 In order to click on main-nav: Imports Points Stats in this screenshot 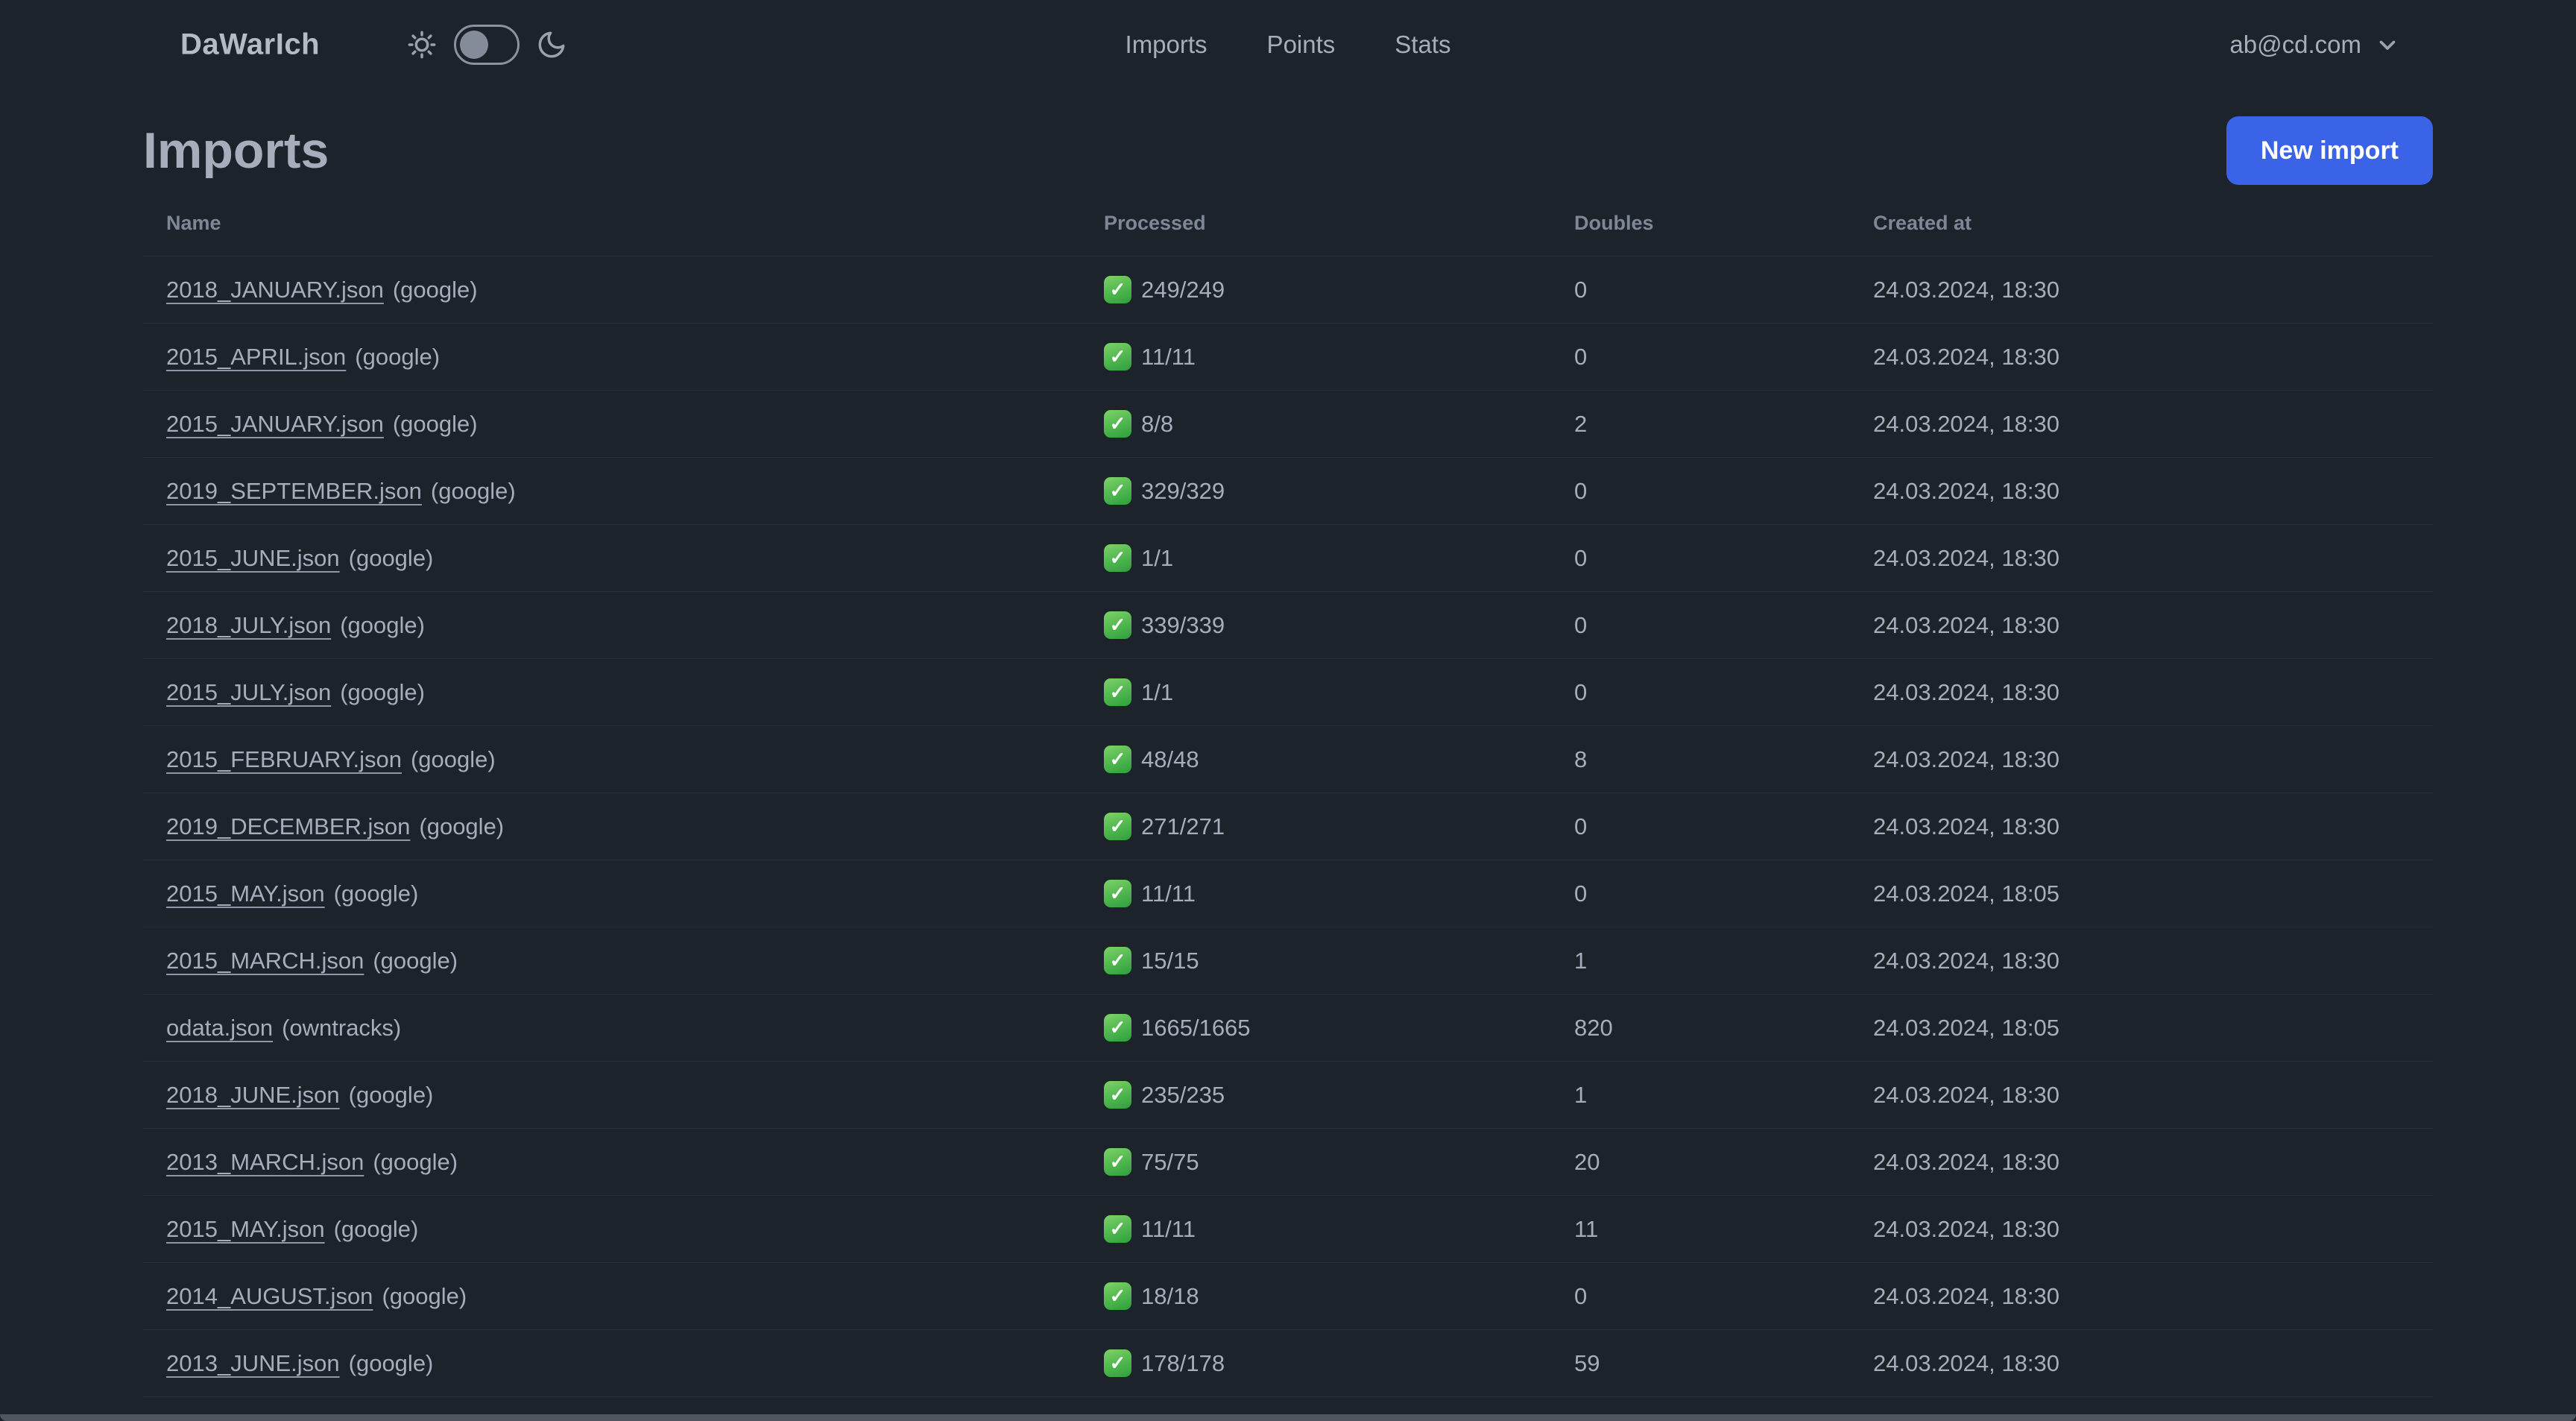, I will do `click(1288, 45)`.